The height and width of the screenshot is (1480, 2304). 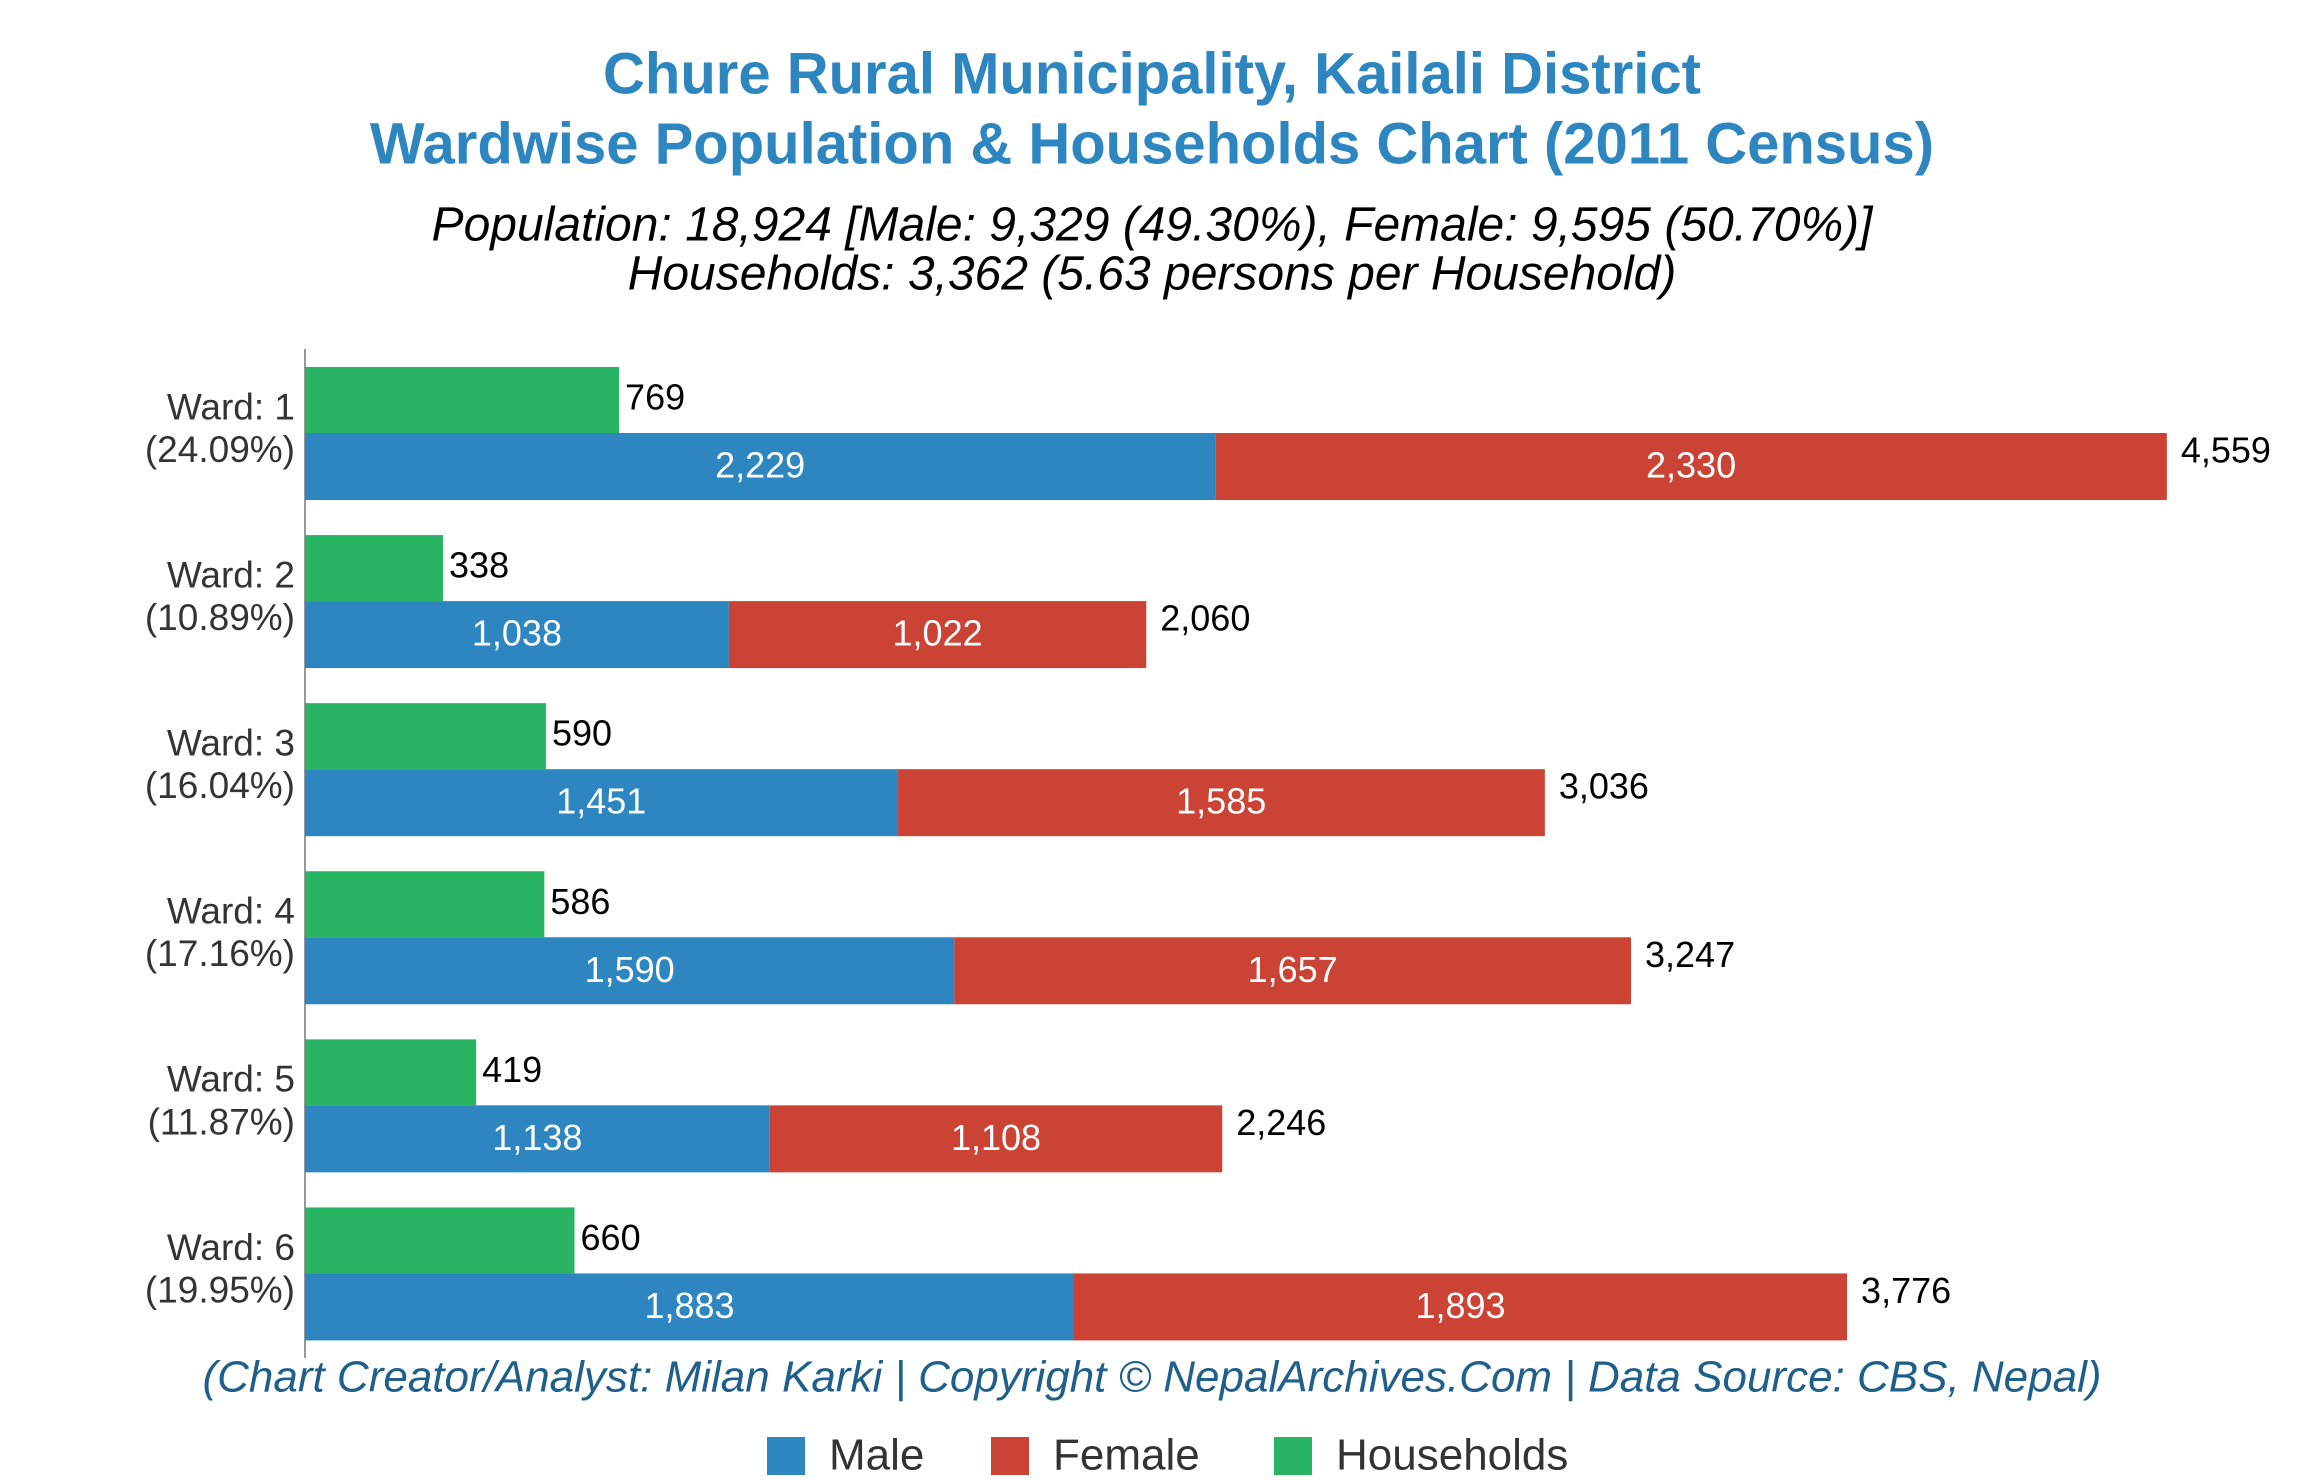 What do you see at coordinates (231, 406) in the screenshot?
I see `y-tick-label: Ward: 1` at bounding box center [231, 406].